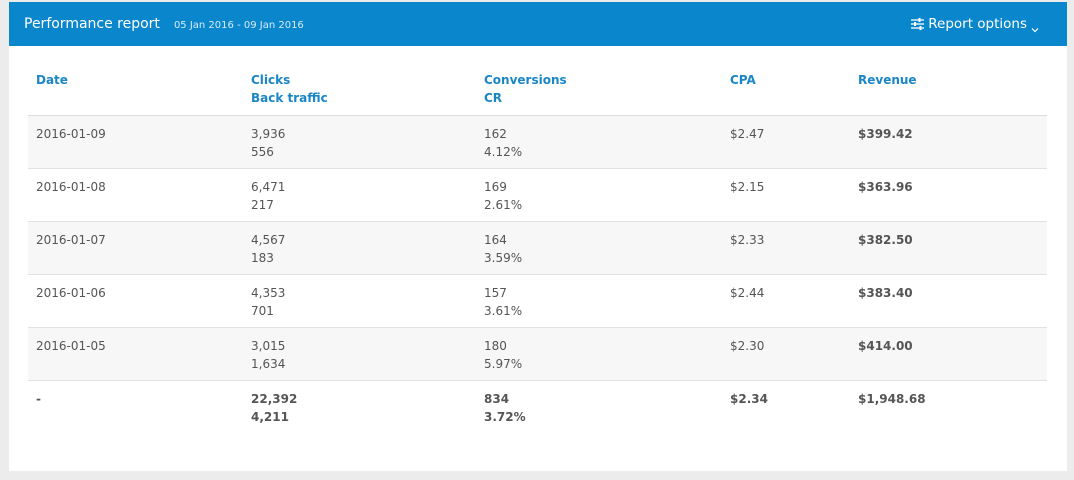 This screenshot has height=480, width=1074. I want to click on cell-date: 2016-01-06, so click(135, 301).